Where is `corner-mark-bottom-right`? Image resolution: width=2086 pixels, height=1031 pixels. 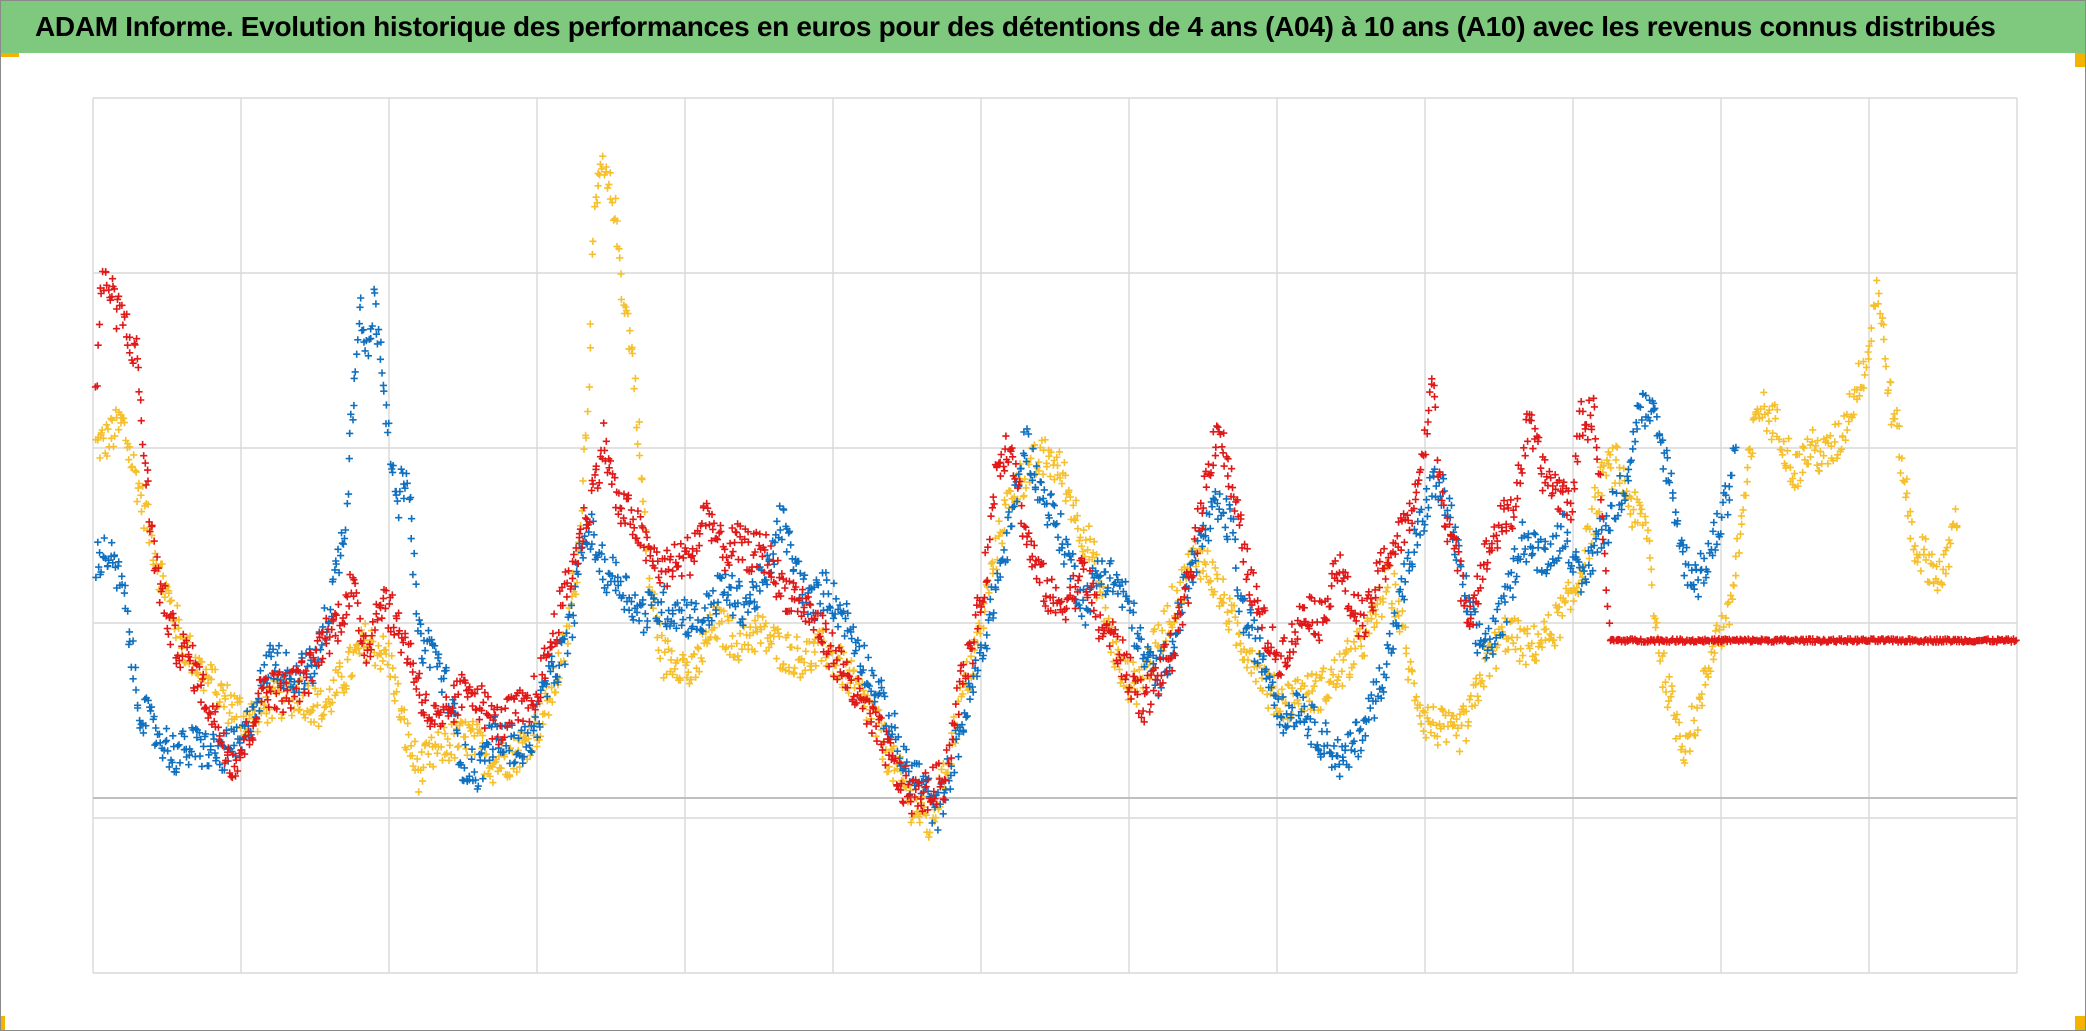 corner-mark-bottom-right is located at coordinates (2080, 1023).